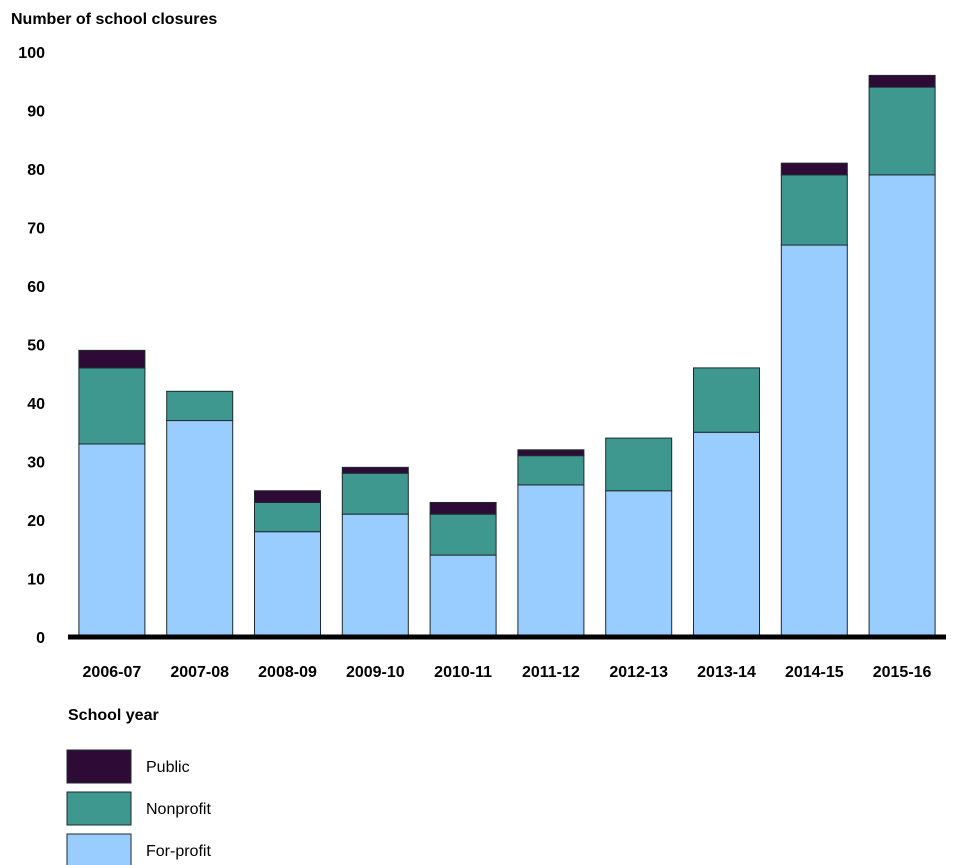  I want to click on y-tick-label: 60, so click(36, 287).